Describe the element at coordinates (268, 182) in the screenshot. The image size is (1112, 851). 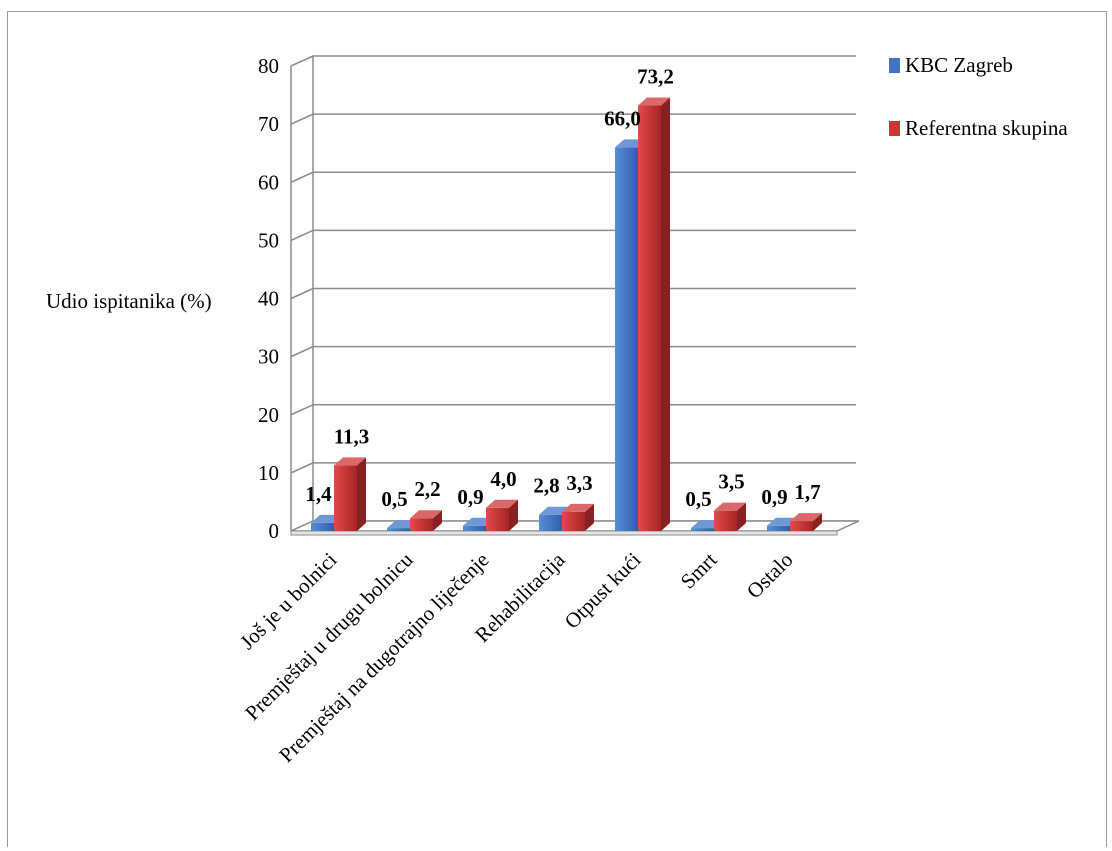
I see `y-tick-label: 60` at that location.